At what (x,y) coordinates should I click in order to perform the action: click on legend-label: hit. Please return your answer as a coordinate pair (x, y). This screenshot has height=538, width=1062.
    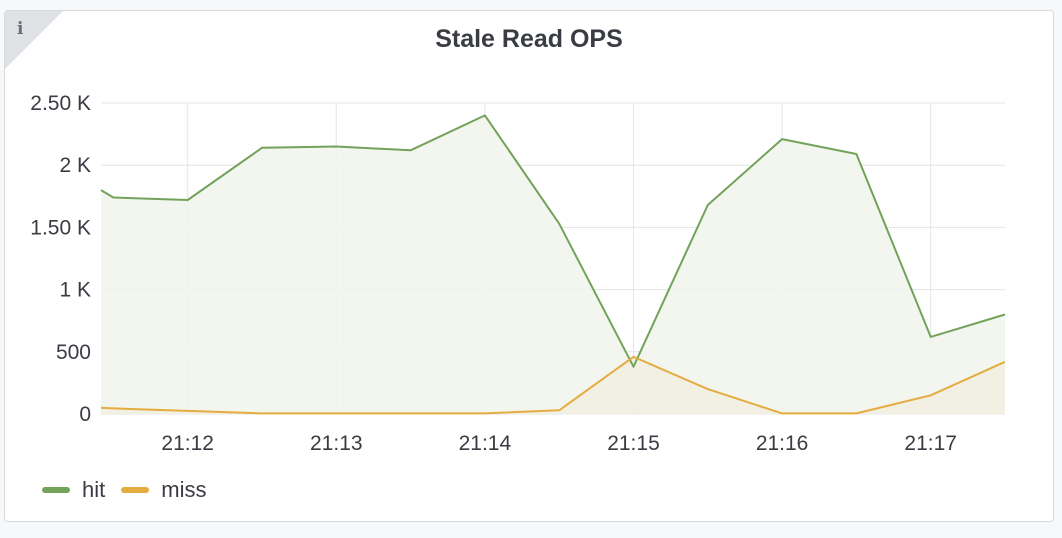
    Looking at the image, I should click on (94, 489).